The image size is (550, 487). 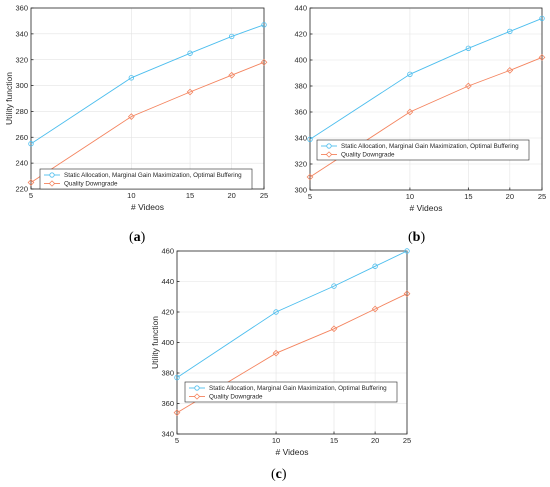 What do you see at coordinates (167, 251) in the screenshot?
I see `y-tick-label: 460` at bounding box center [167, 251].